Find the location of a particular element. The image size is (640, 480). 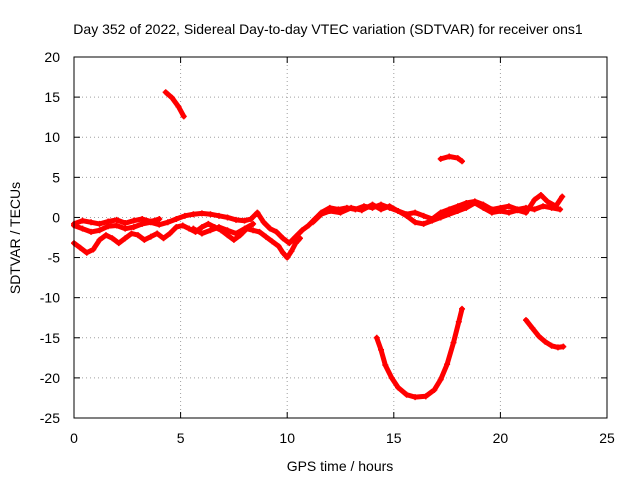

x-axis-label: GPS time / hours is located at coordinates (340, 466).